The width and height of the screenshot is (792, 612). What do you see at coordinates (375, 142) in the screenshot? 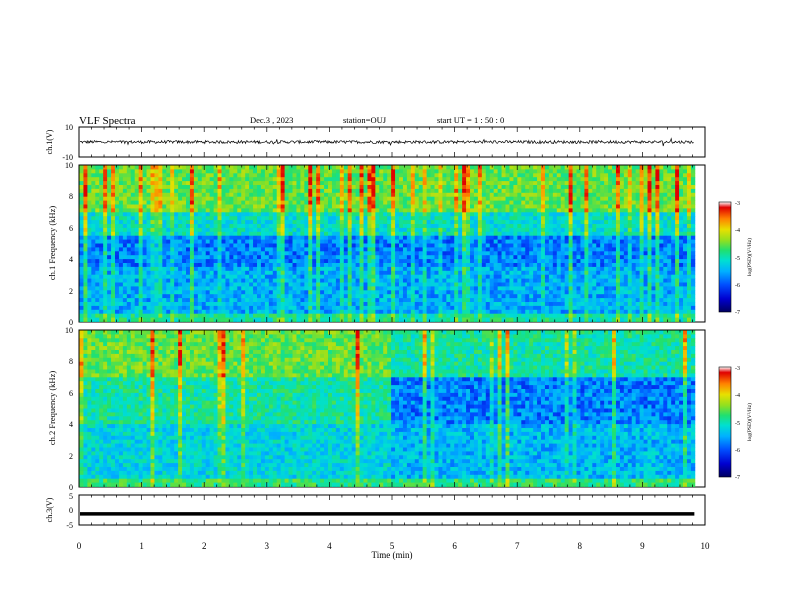
I see `ch1-waveform-panel: 10 -10 ch.1(V)` at bounding box center [375, 142].